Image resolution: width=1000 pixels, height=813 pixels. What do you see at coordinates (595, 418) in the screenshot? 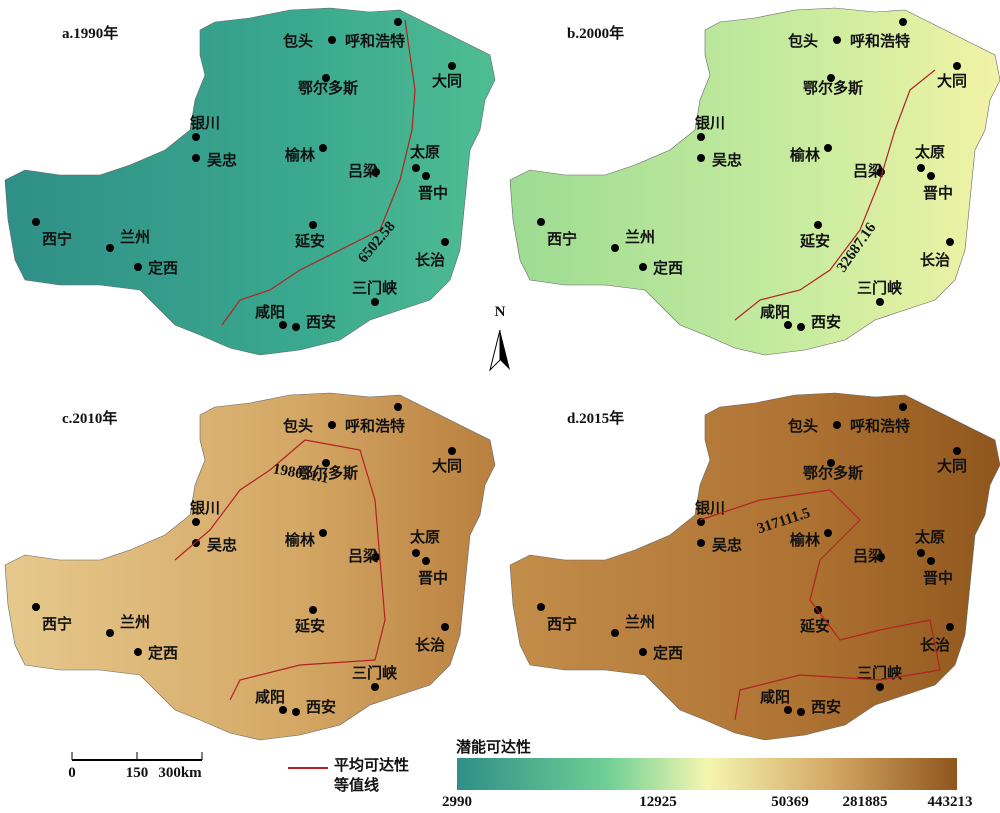
I see `panel-label: d.2015年` at bounding box center [595, 418].